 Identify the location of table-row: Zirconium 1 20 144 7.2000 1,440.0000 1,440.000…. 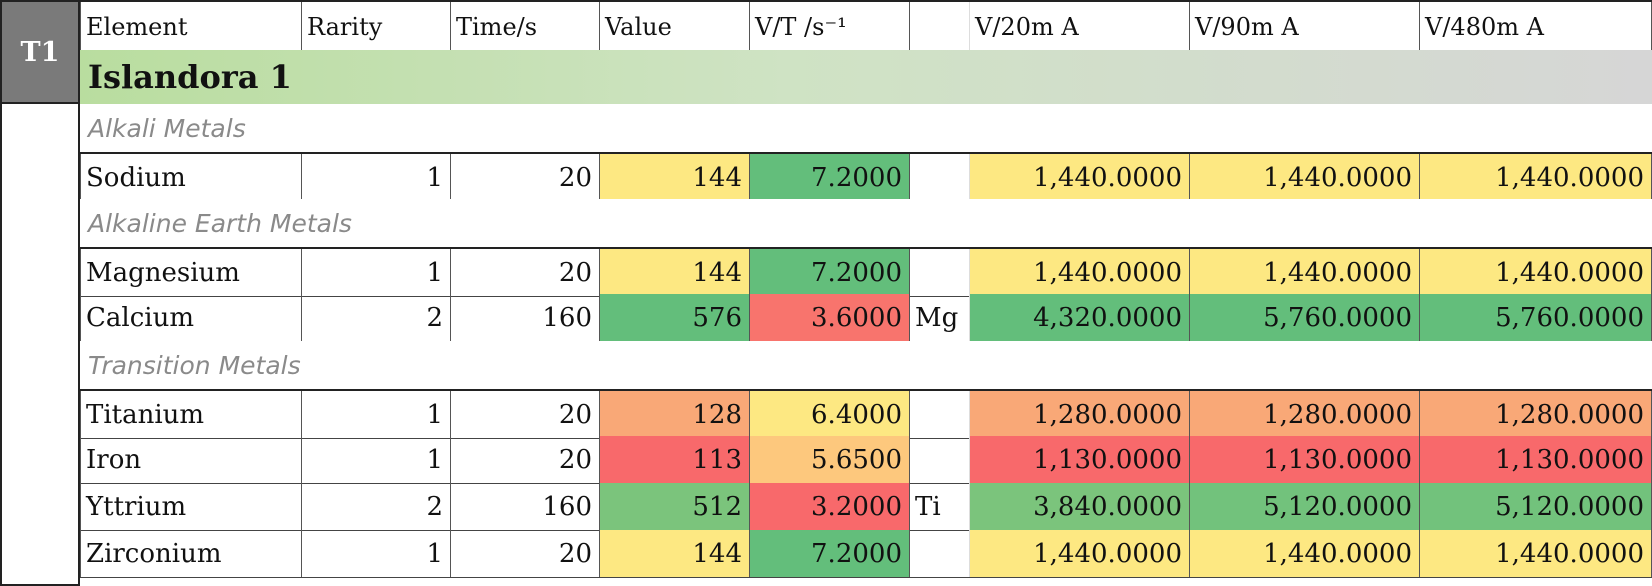
(866, 554).